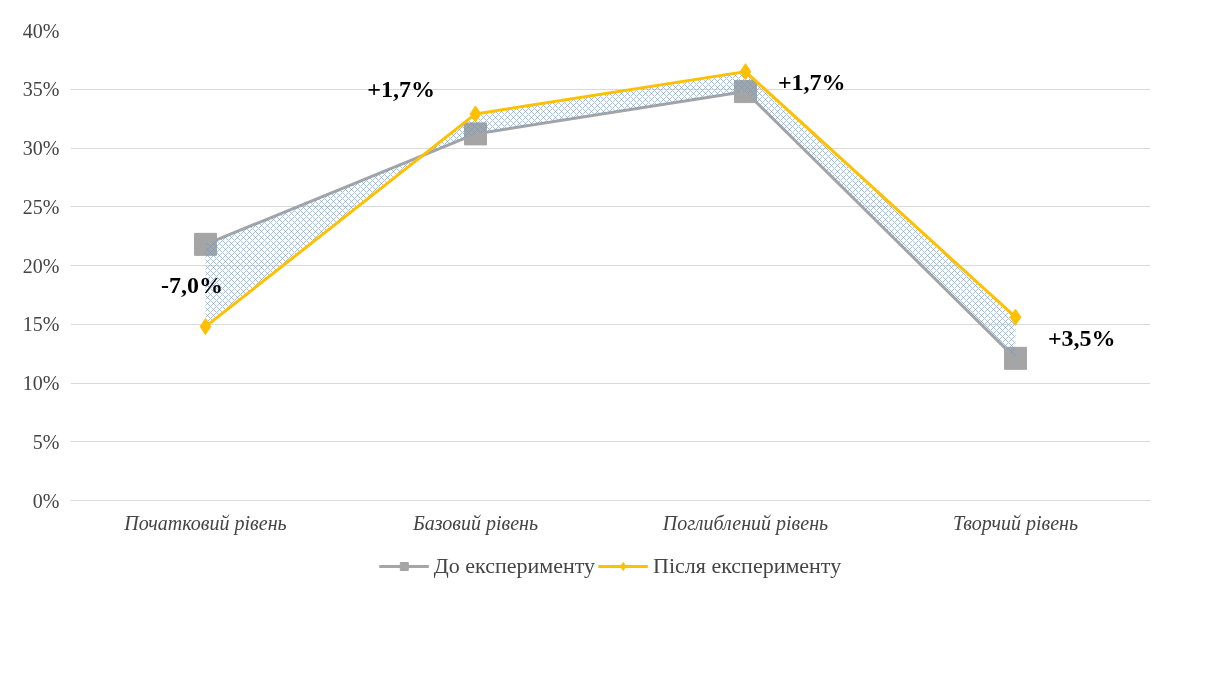  Describe the element at coordinates (41, 206) in the screenshot. I see `y-tick-label: 25%` at that location.